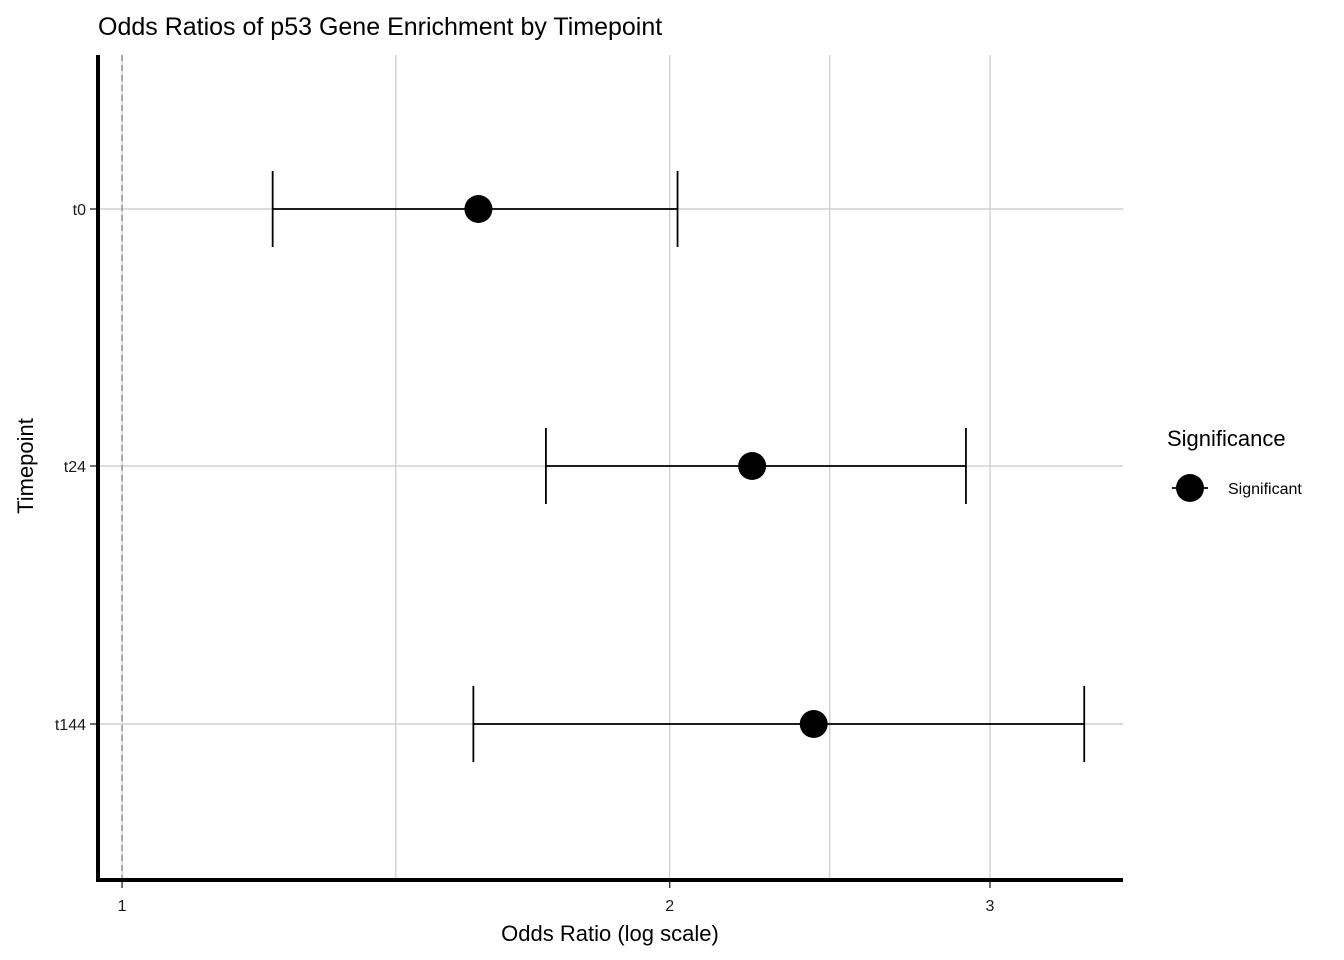 The width and height of the screenshot is (1344, 960). What do you see at coordinates (79, 210) in the screenshot?
I see `y-tick-label: t0` at bounding box center [79, 210].